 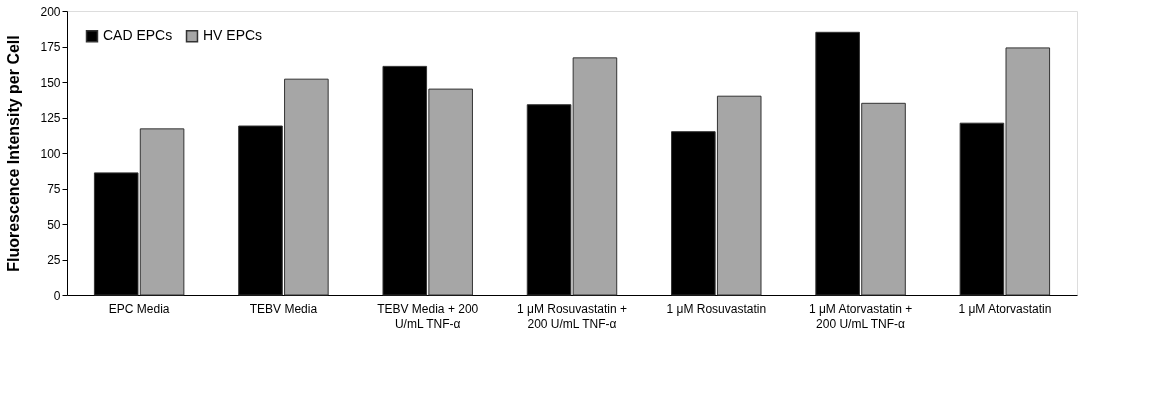 I want to click on x-tick-label: 1 μM Atorvastatin, so click(x=1005, y=308).